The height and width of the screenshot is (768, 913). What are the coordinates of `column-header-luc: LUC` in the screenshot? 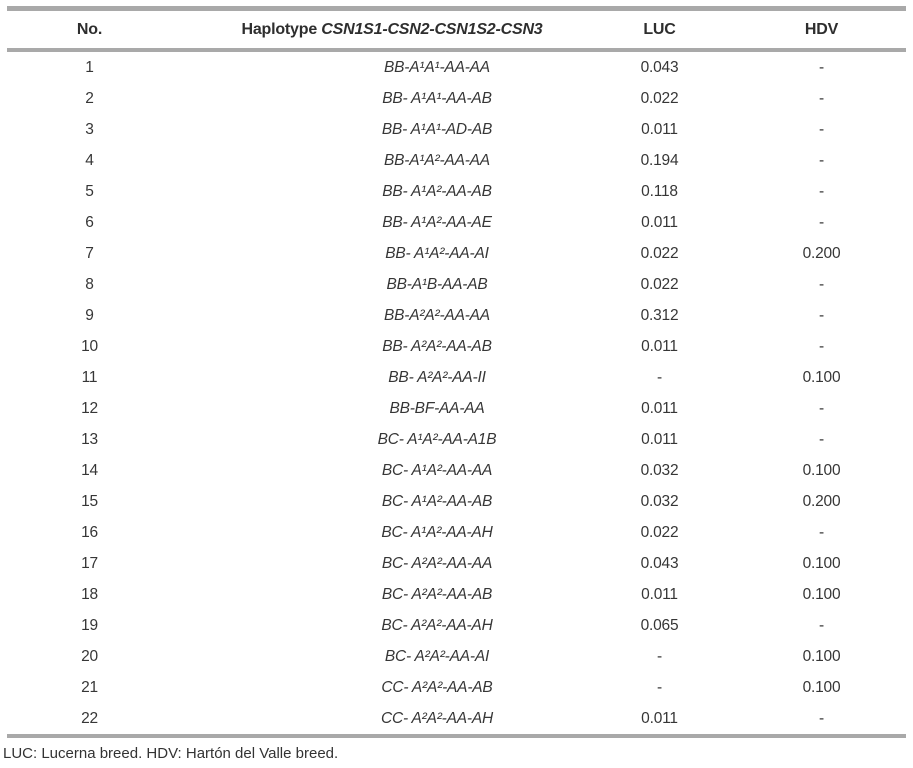 It's located at (659, 29).